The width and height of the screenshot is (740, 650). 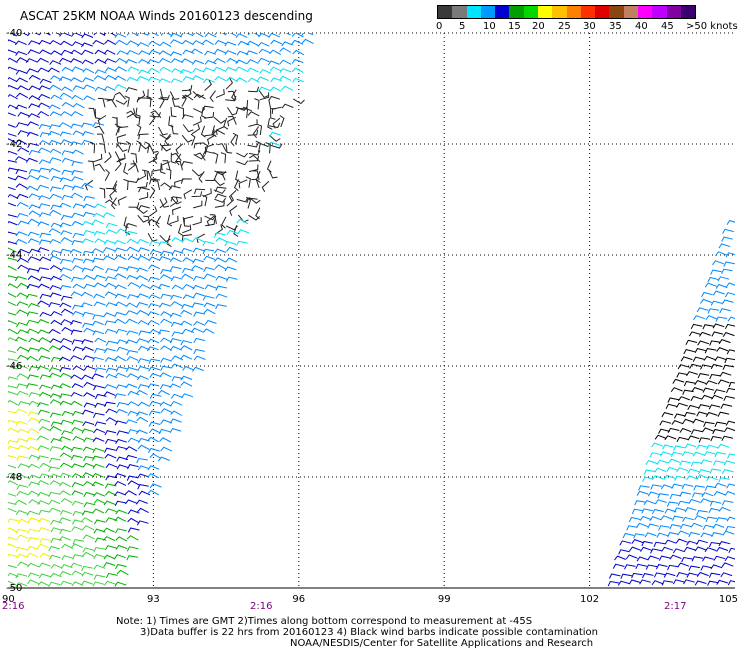 What do you see at coordinates (675, 606) in the screenshot?
I see `time-label-right: 2:17` at bounding box center [675, 606].